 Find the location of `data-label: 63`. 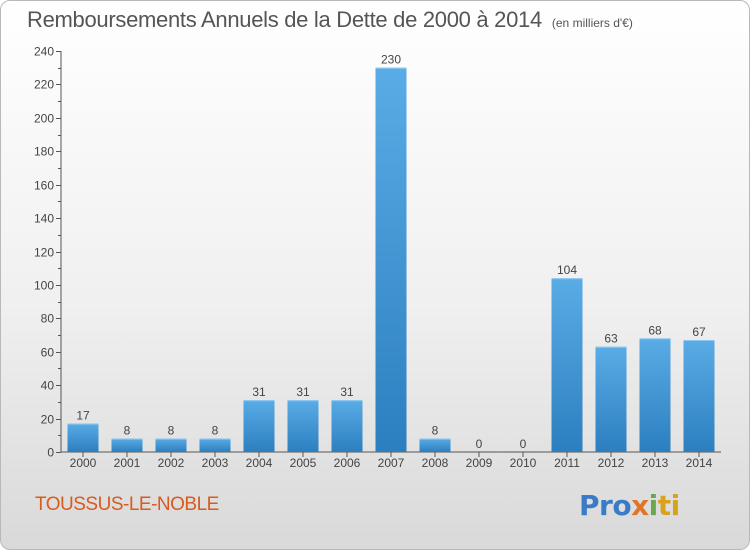

data-label: 63 is located at coordinates (611, 339).